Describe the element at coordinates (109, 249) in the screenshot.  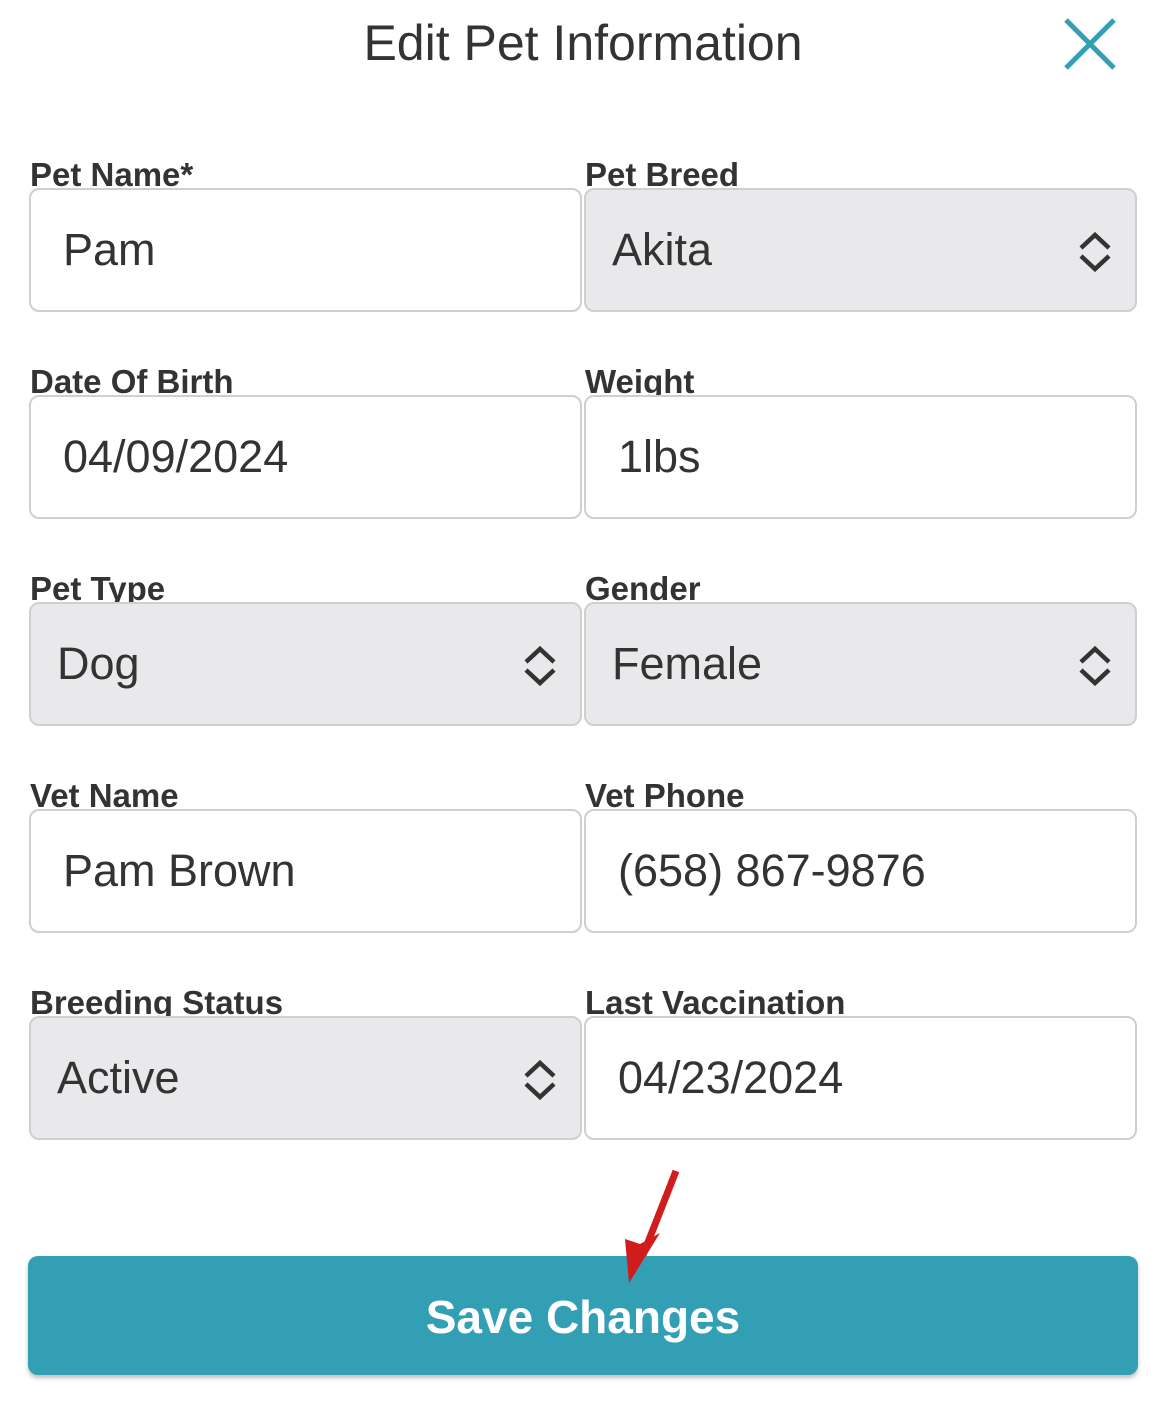
I see `field-value: Pam` at that location.